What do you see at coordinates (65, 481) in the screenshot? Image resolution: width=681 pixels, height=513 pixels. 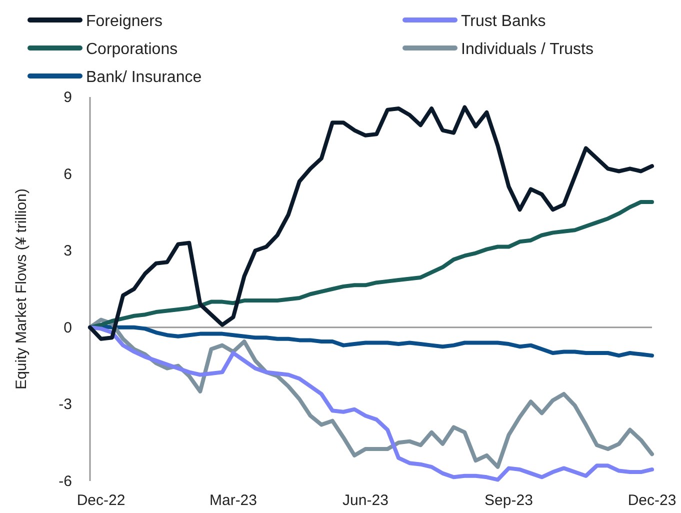 I see `y-tick-label: -6` at bounding box center [65, 481].